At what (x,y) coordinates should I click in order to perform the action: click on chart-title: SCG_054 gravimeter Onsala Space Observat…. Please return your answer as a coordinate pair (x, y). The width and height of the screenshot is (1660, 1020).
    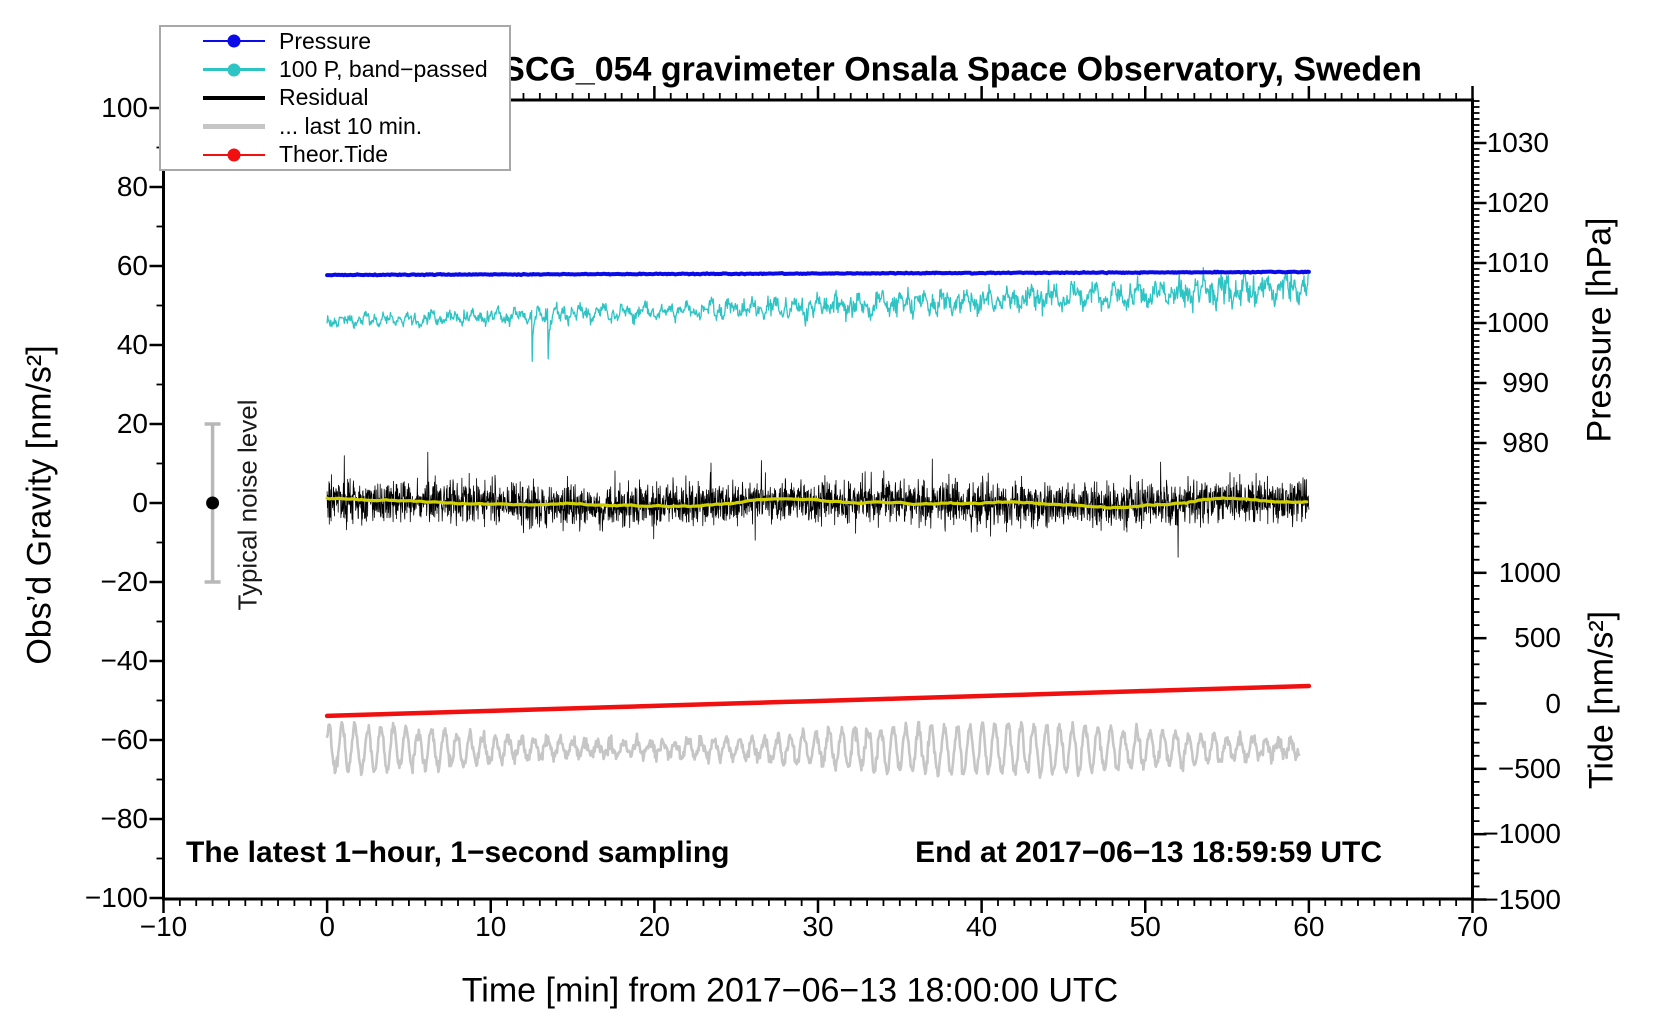
    Looking at the image, I should click on (962, 69).